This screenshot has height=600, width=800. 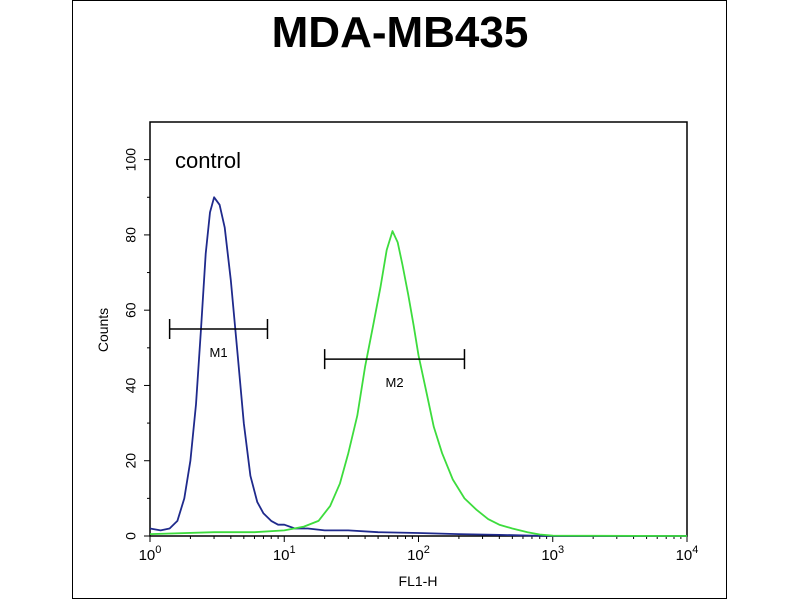 I want to click on chart-title: MDA-MB435, so click(x=400, y=32).